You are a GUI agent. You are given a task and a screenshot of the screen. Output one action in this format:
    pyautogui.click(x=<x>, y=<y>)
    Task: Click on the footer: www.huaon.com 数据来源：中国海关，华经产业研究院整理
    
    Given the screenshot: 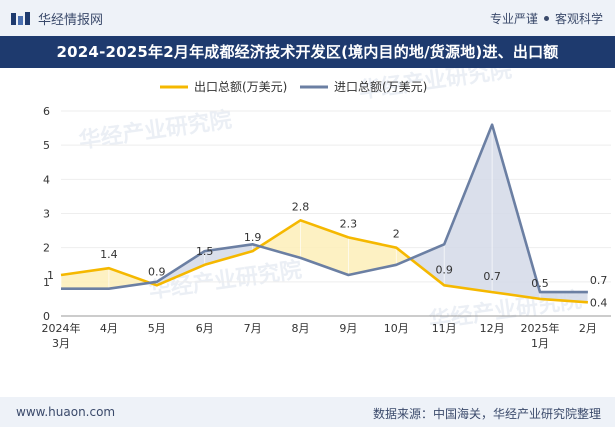 What is the action you would take?
    pyautogui.click(x=307, y=412)
    